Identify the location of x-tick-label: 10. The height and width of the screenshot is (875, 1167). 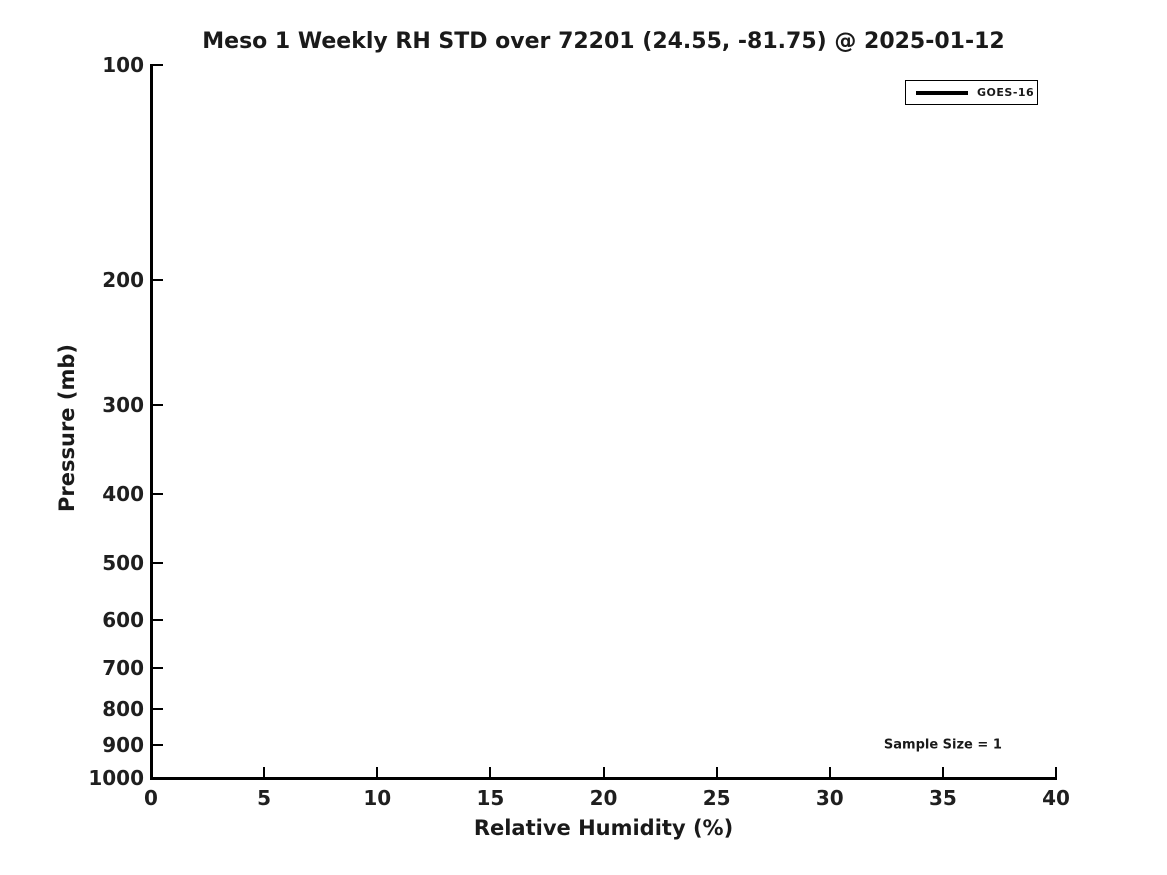
(377, 798).